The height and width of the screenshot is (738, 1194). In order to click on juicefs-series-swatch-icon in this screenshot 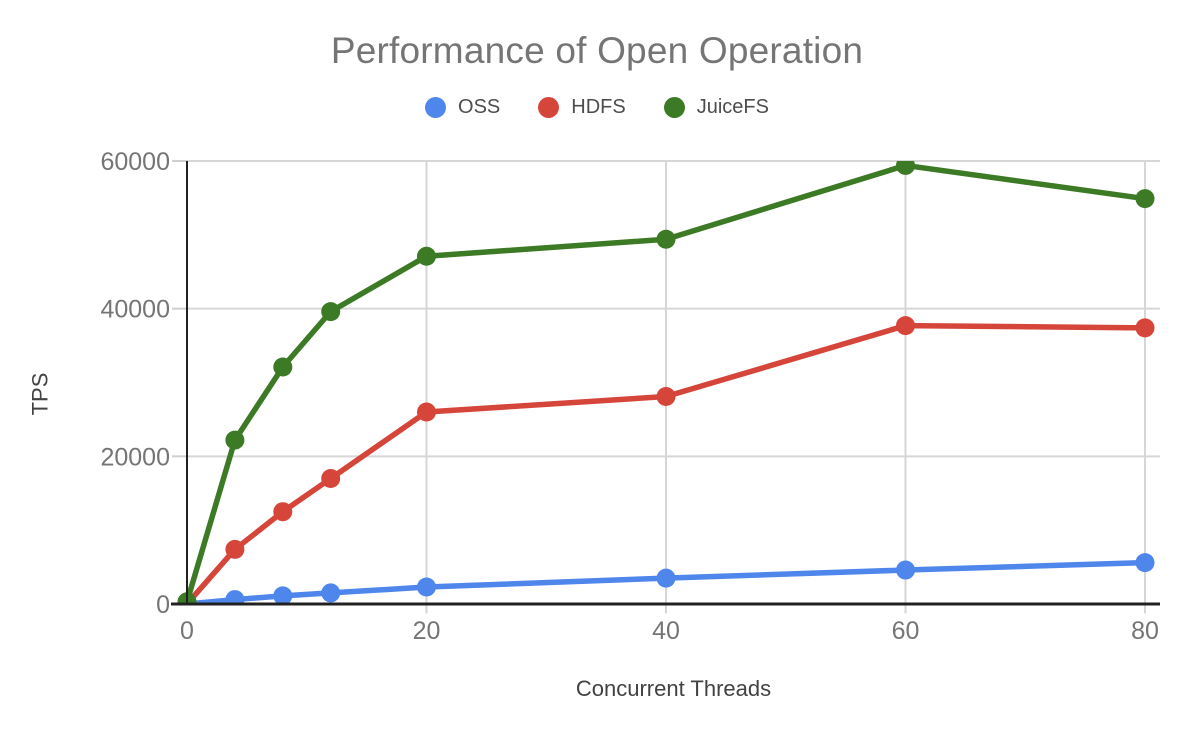, I will do `click(674, 107)`.